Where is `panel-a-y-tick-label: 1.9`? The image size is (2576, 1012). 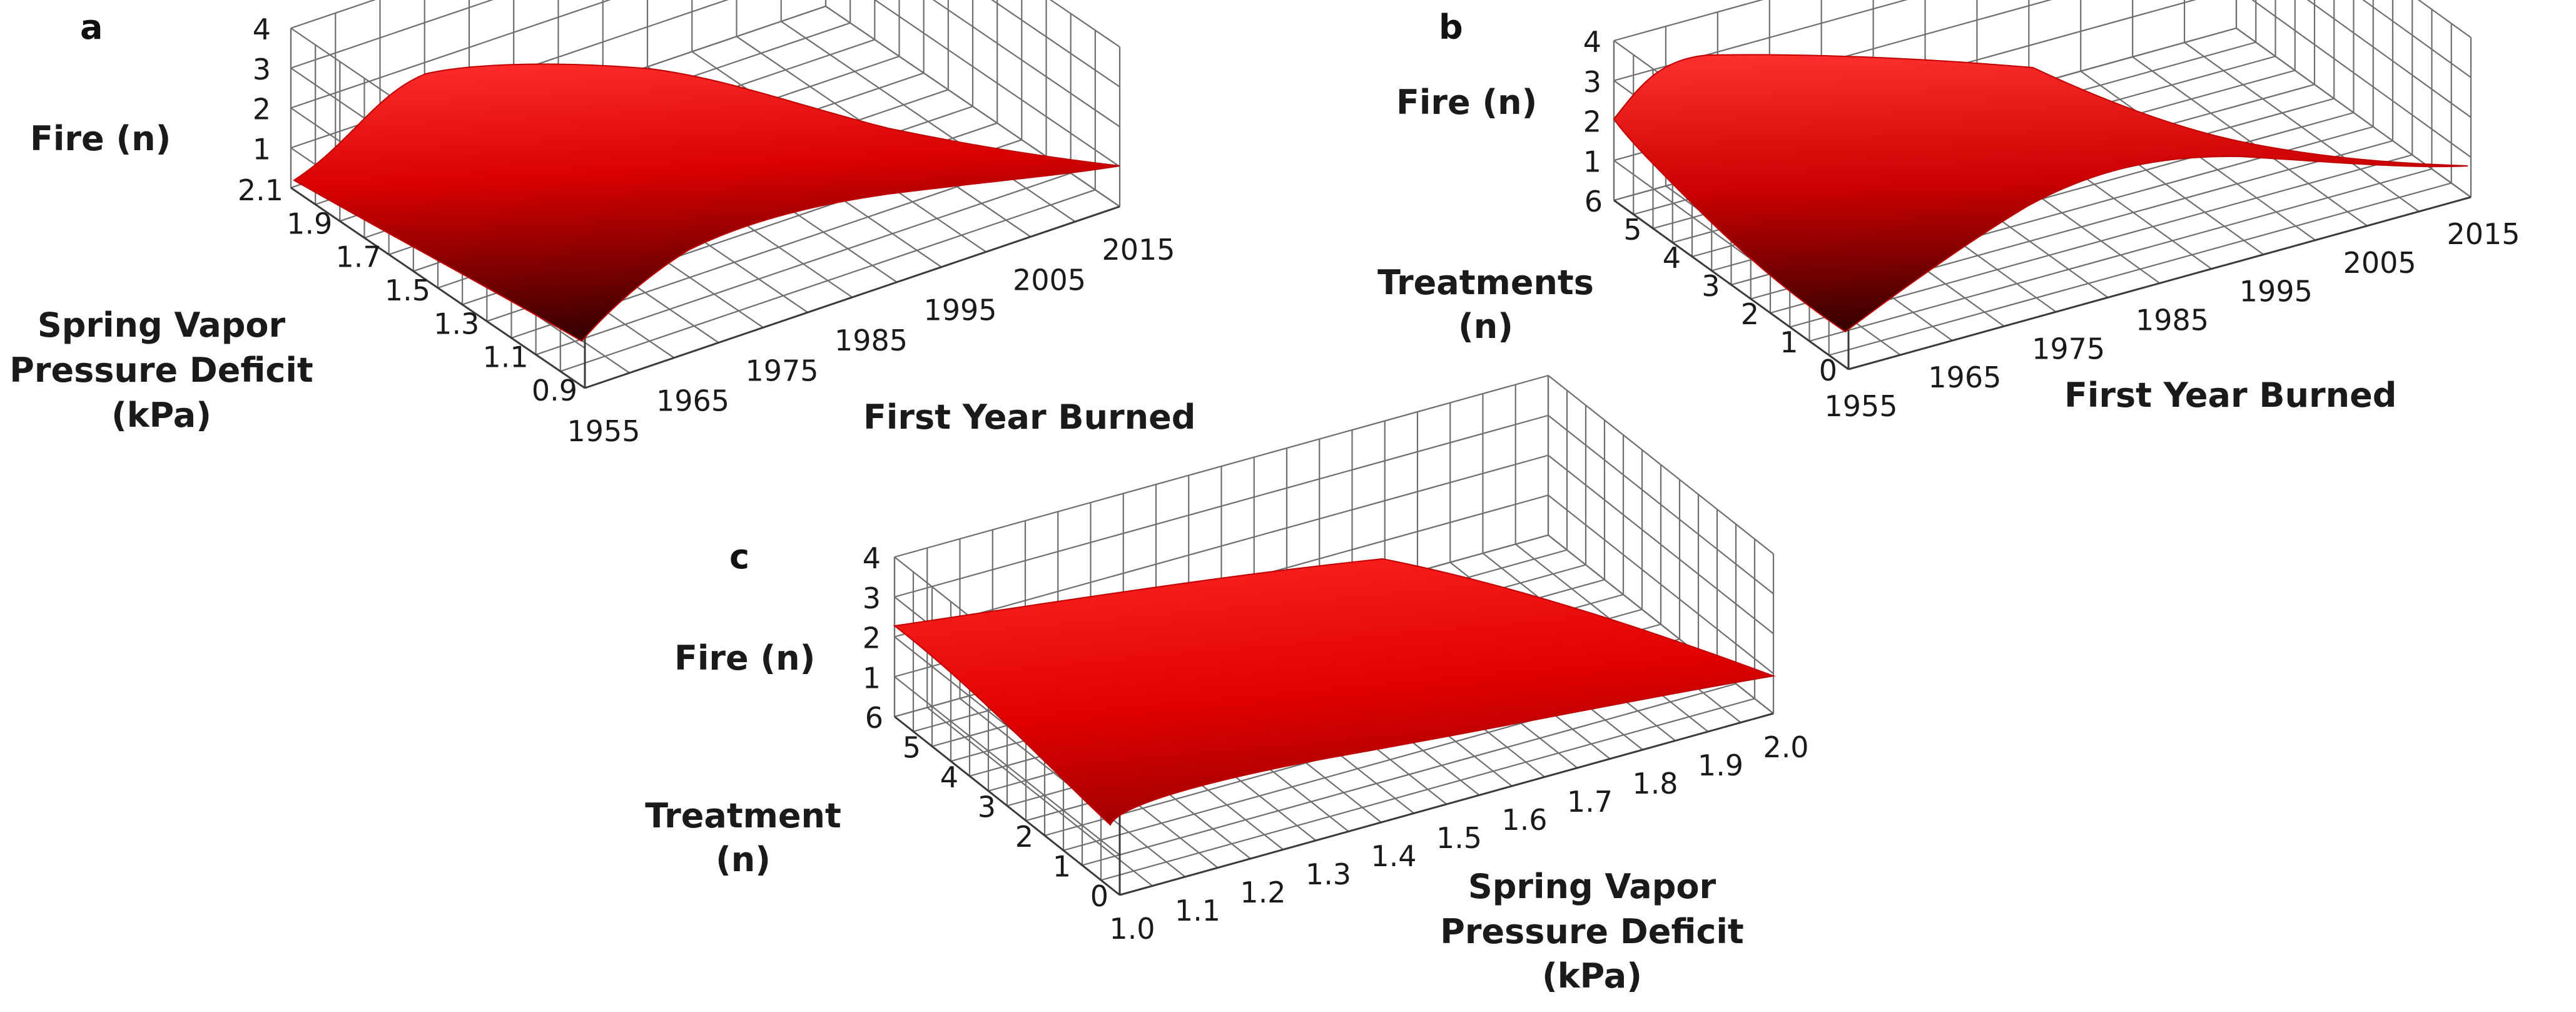 panel-a-y-tick-label: 1.9 is located at coordinates (309, 224).